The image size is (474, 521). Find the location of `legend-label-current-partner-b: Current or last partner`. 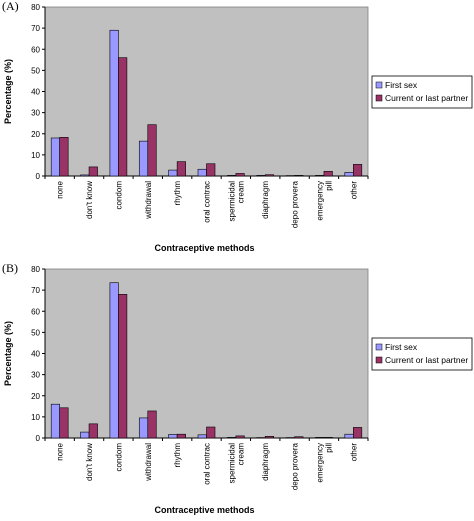

legend-label-current-partner-b: Current or last partner is located at coordinates (426, 360).